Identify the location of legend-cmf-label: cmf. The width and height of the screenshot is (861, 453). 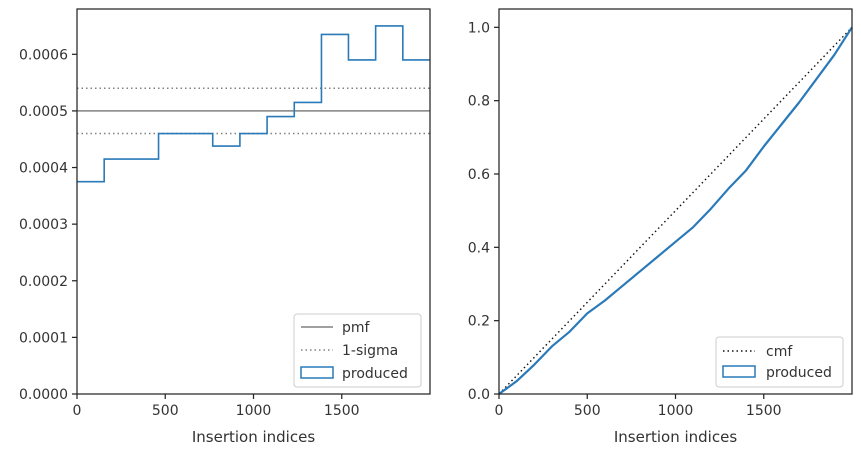
(779, 352).